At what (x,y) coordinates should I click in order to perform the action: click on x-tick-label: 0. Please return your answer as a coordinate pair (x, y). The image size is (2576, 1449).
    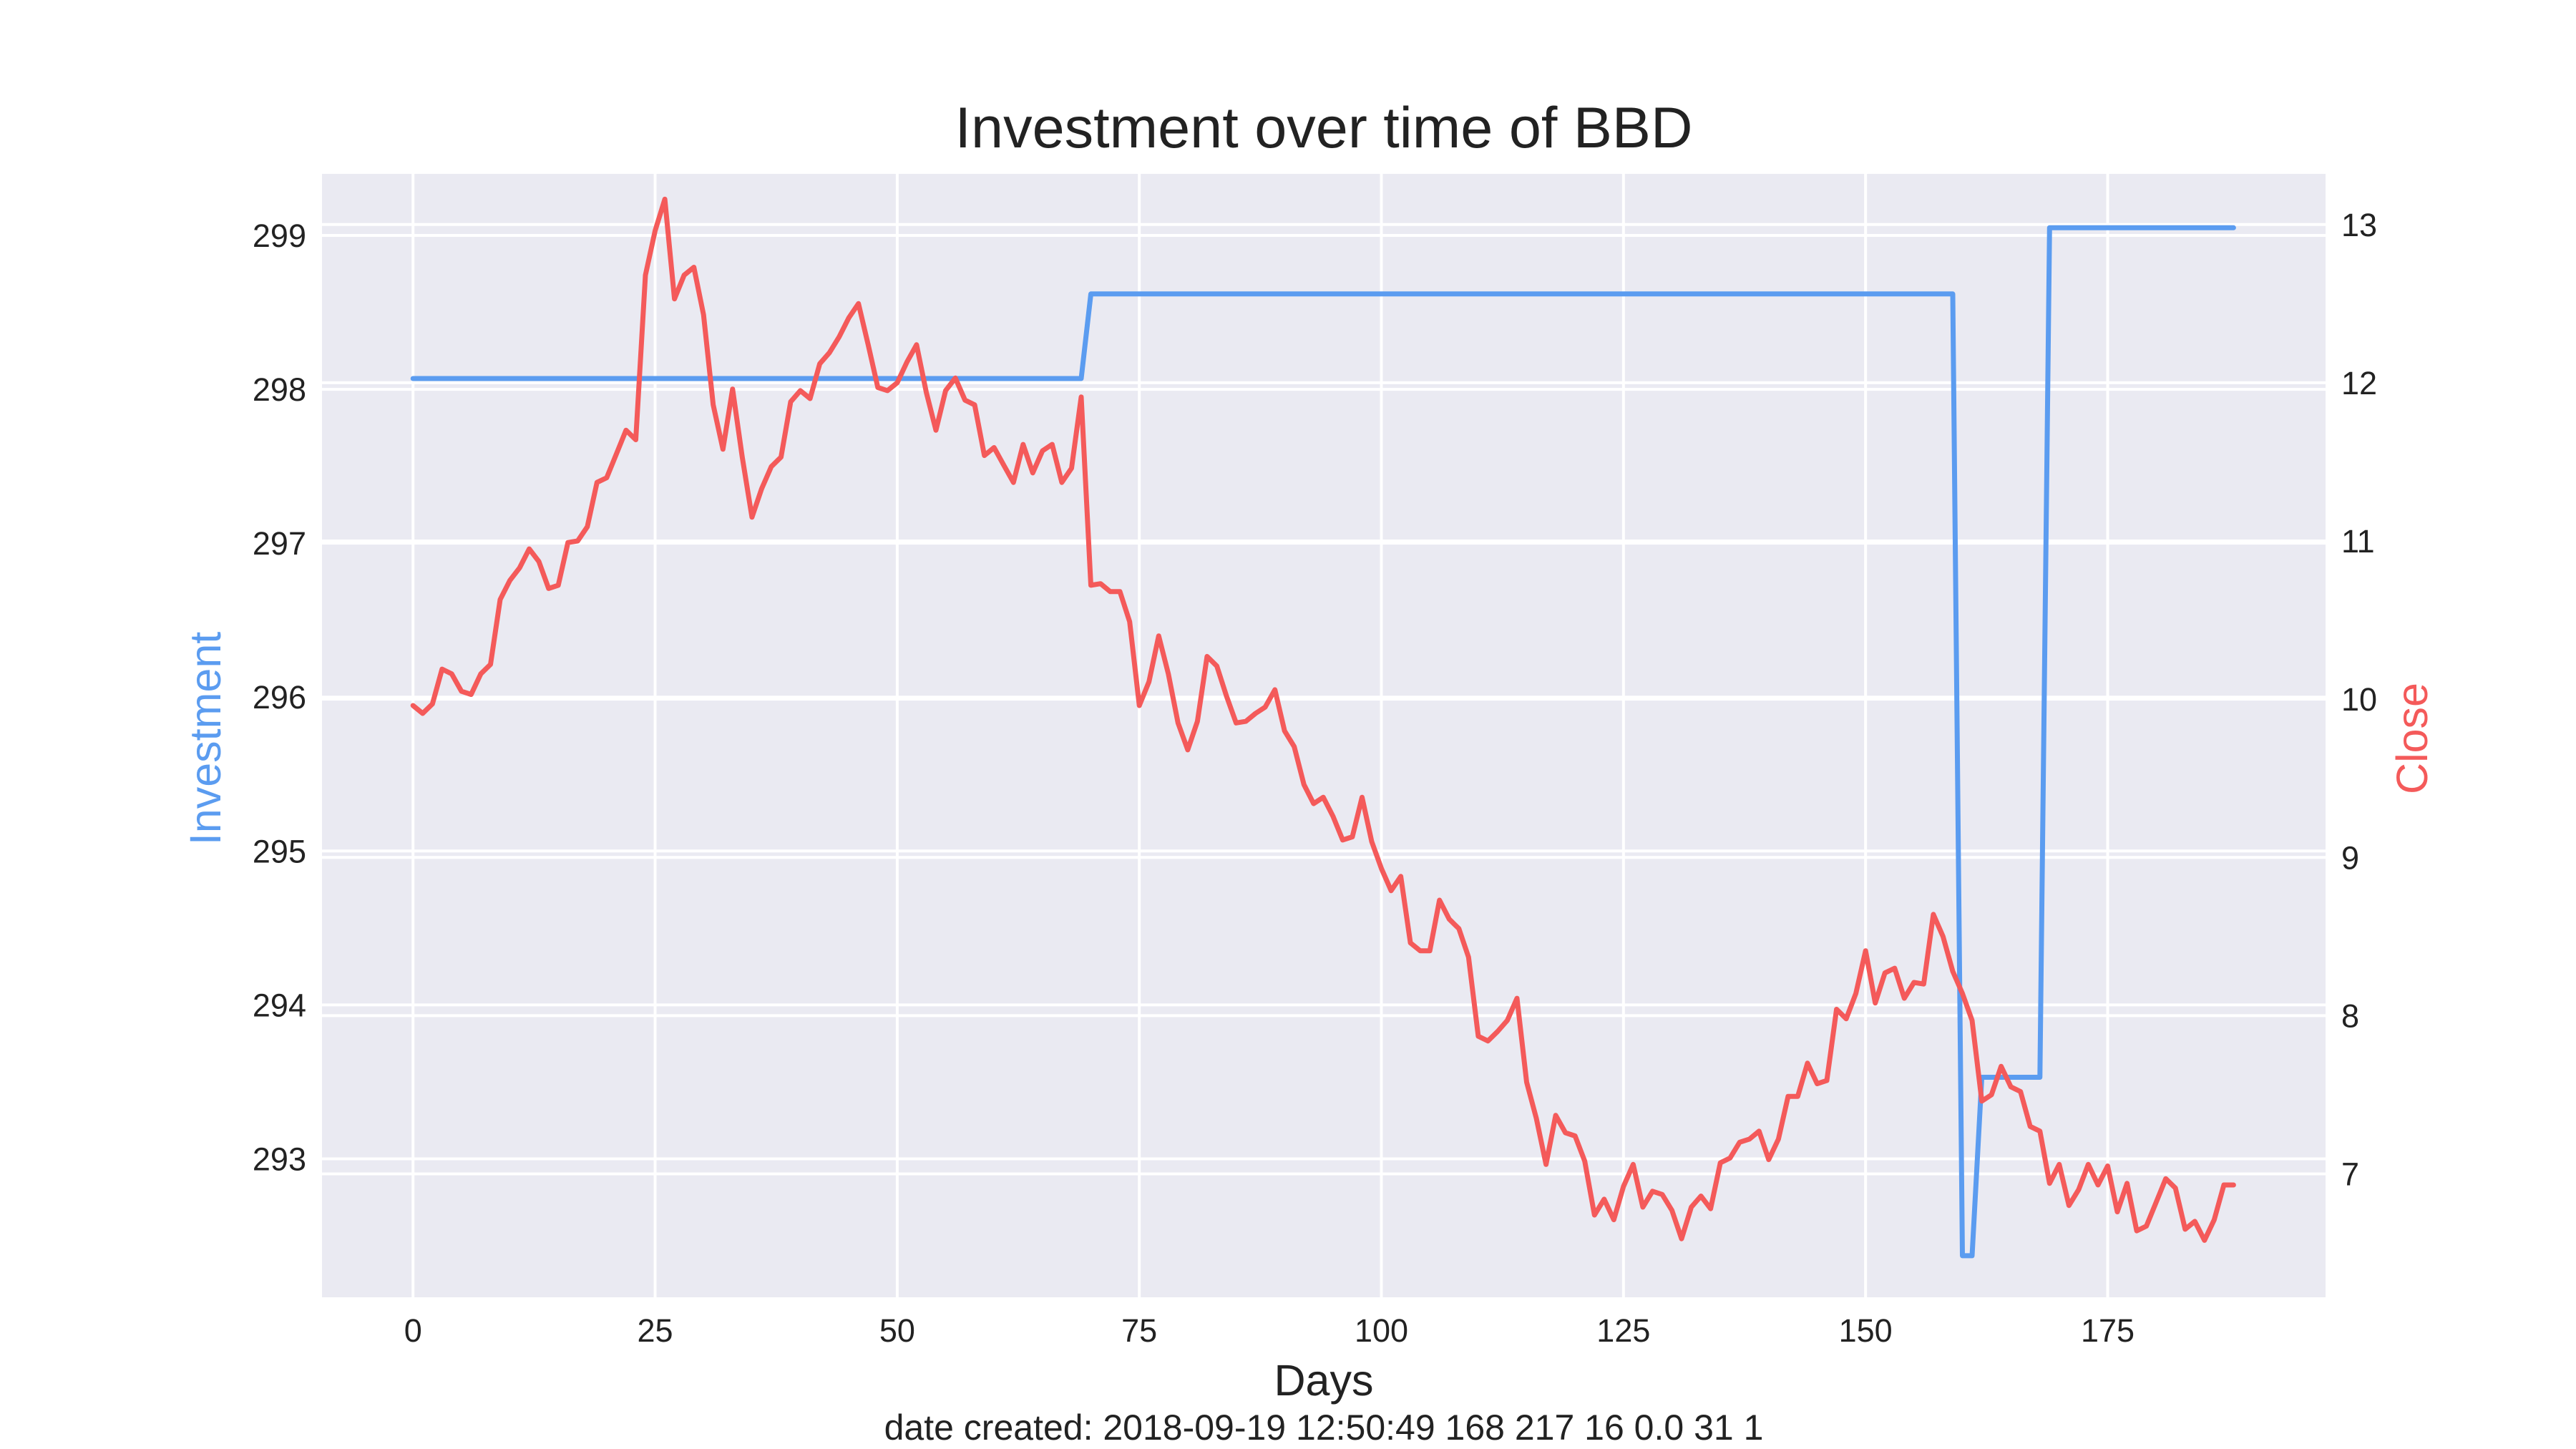
    Looking at the image, I should click on (413, 1330).